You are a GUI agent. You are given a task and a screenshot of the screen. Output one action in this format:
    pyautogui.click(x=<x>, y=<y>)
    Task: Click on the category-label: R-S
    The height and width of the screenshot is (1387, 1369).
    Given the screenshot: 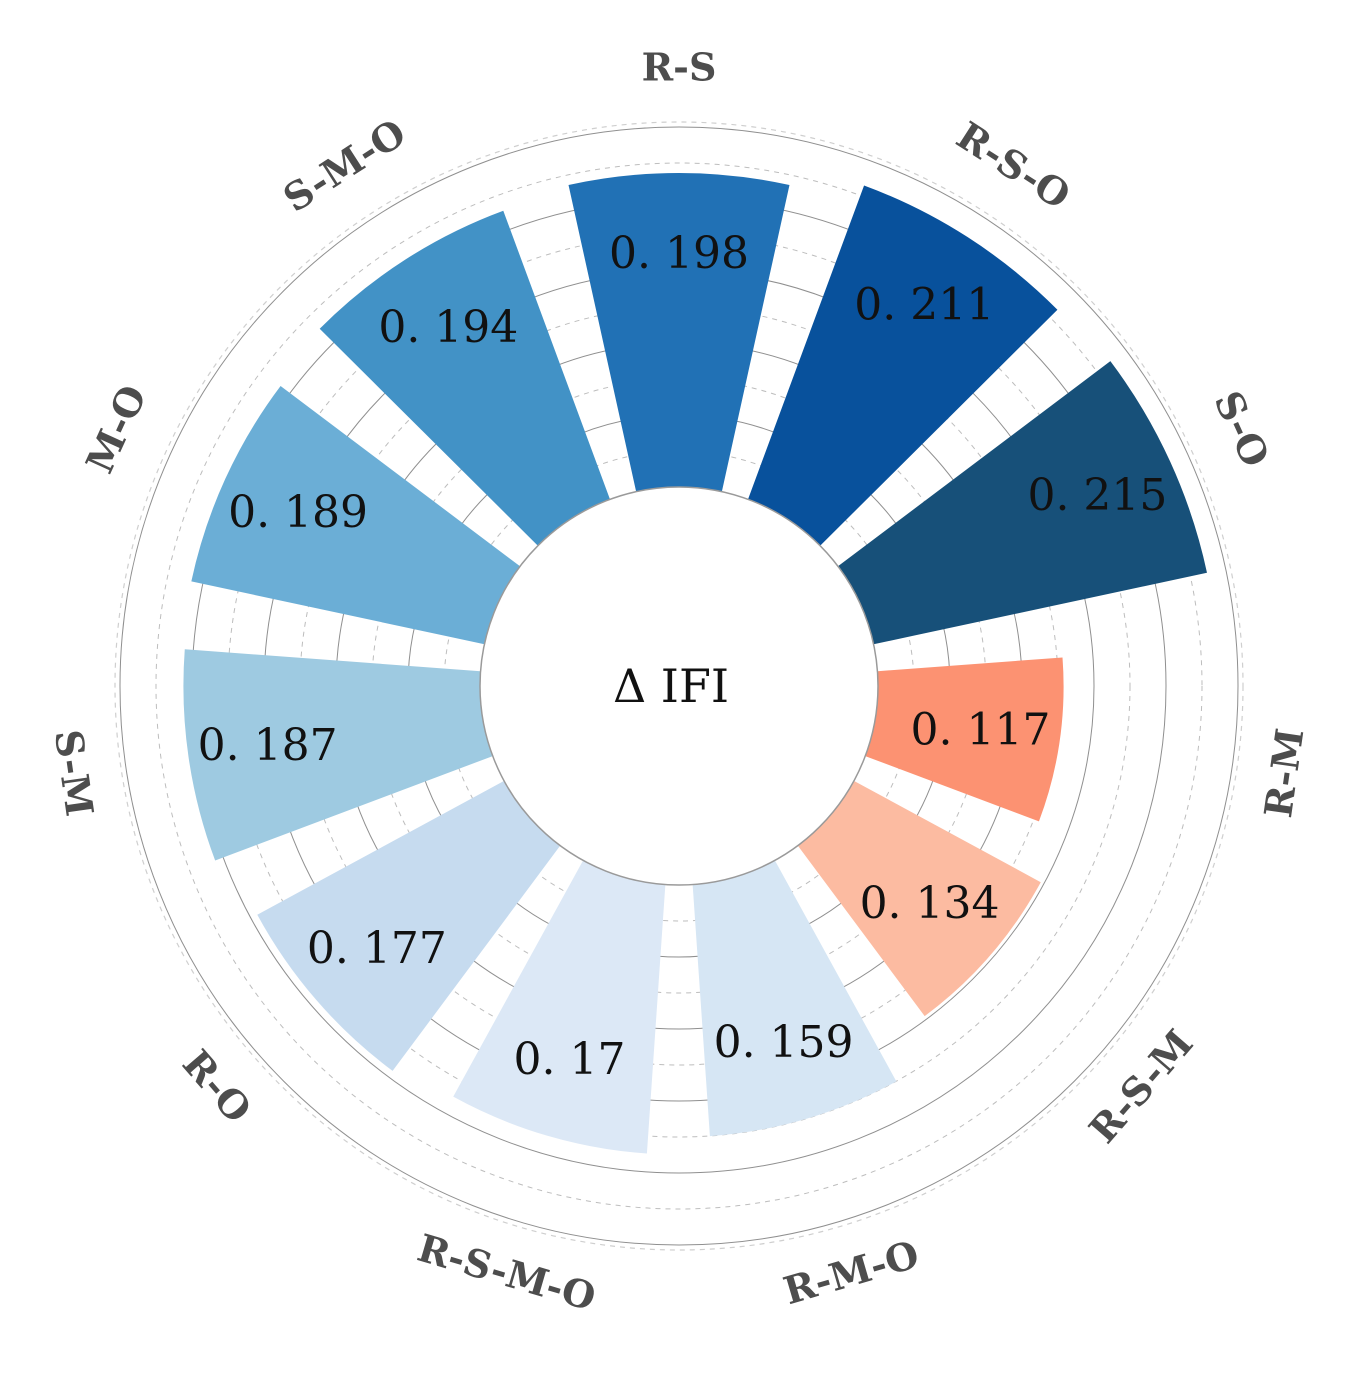 What is the action you would take?
    pyautogui.click(x=679, y=67)
    